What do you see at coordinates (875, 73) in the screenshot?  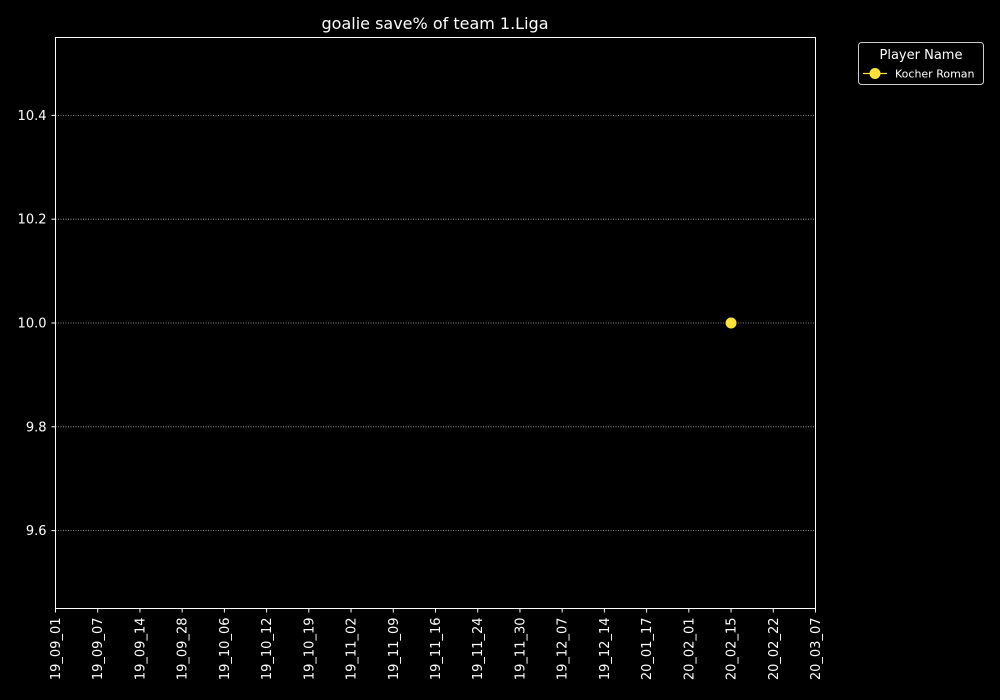 I see `legend-marker-kocher-roman` at bounding box center [875, 73].